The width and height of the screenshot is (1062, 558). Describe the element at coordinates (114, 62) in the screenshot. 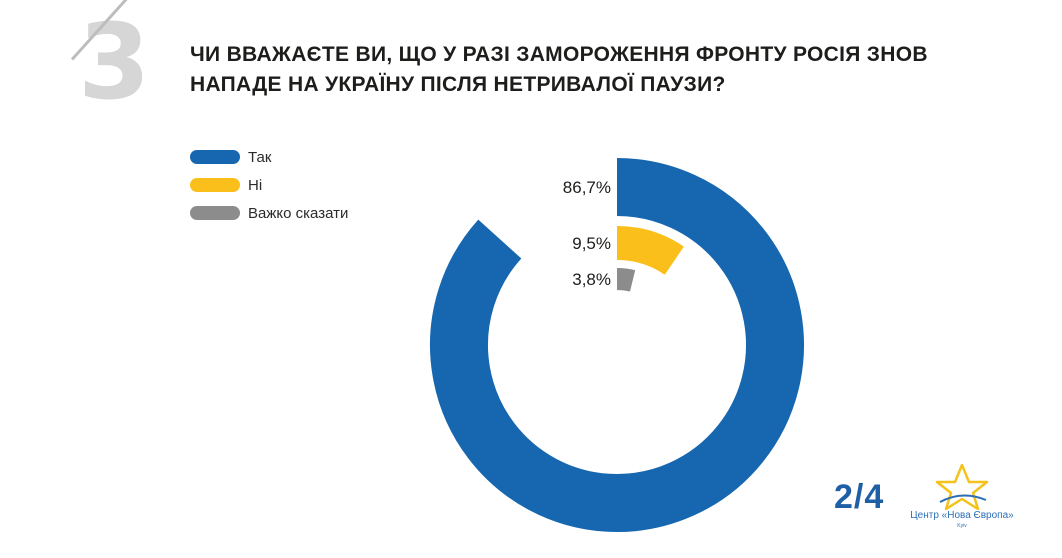

I see `question-number: 3` at that location.